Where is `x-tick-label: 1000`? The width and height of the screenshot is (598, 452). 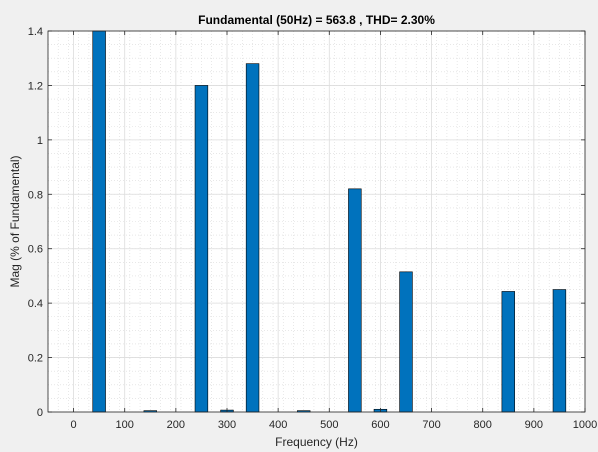 x-tick-label: 1000 is located at coordinates (585, 425).